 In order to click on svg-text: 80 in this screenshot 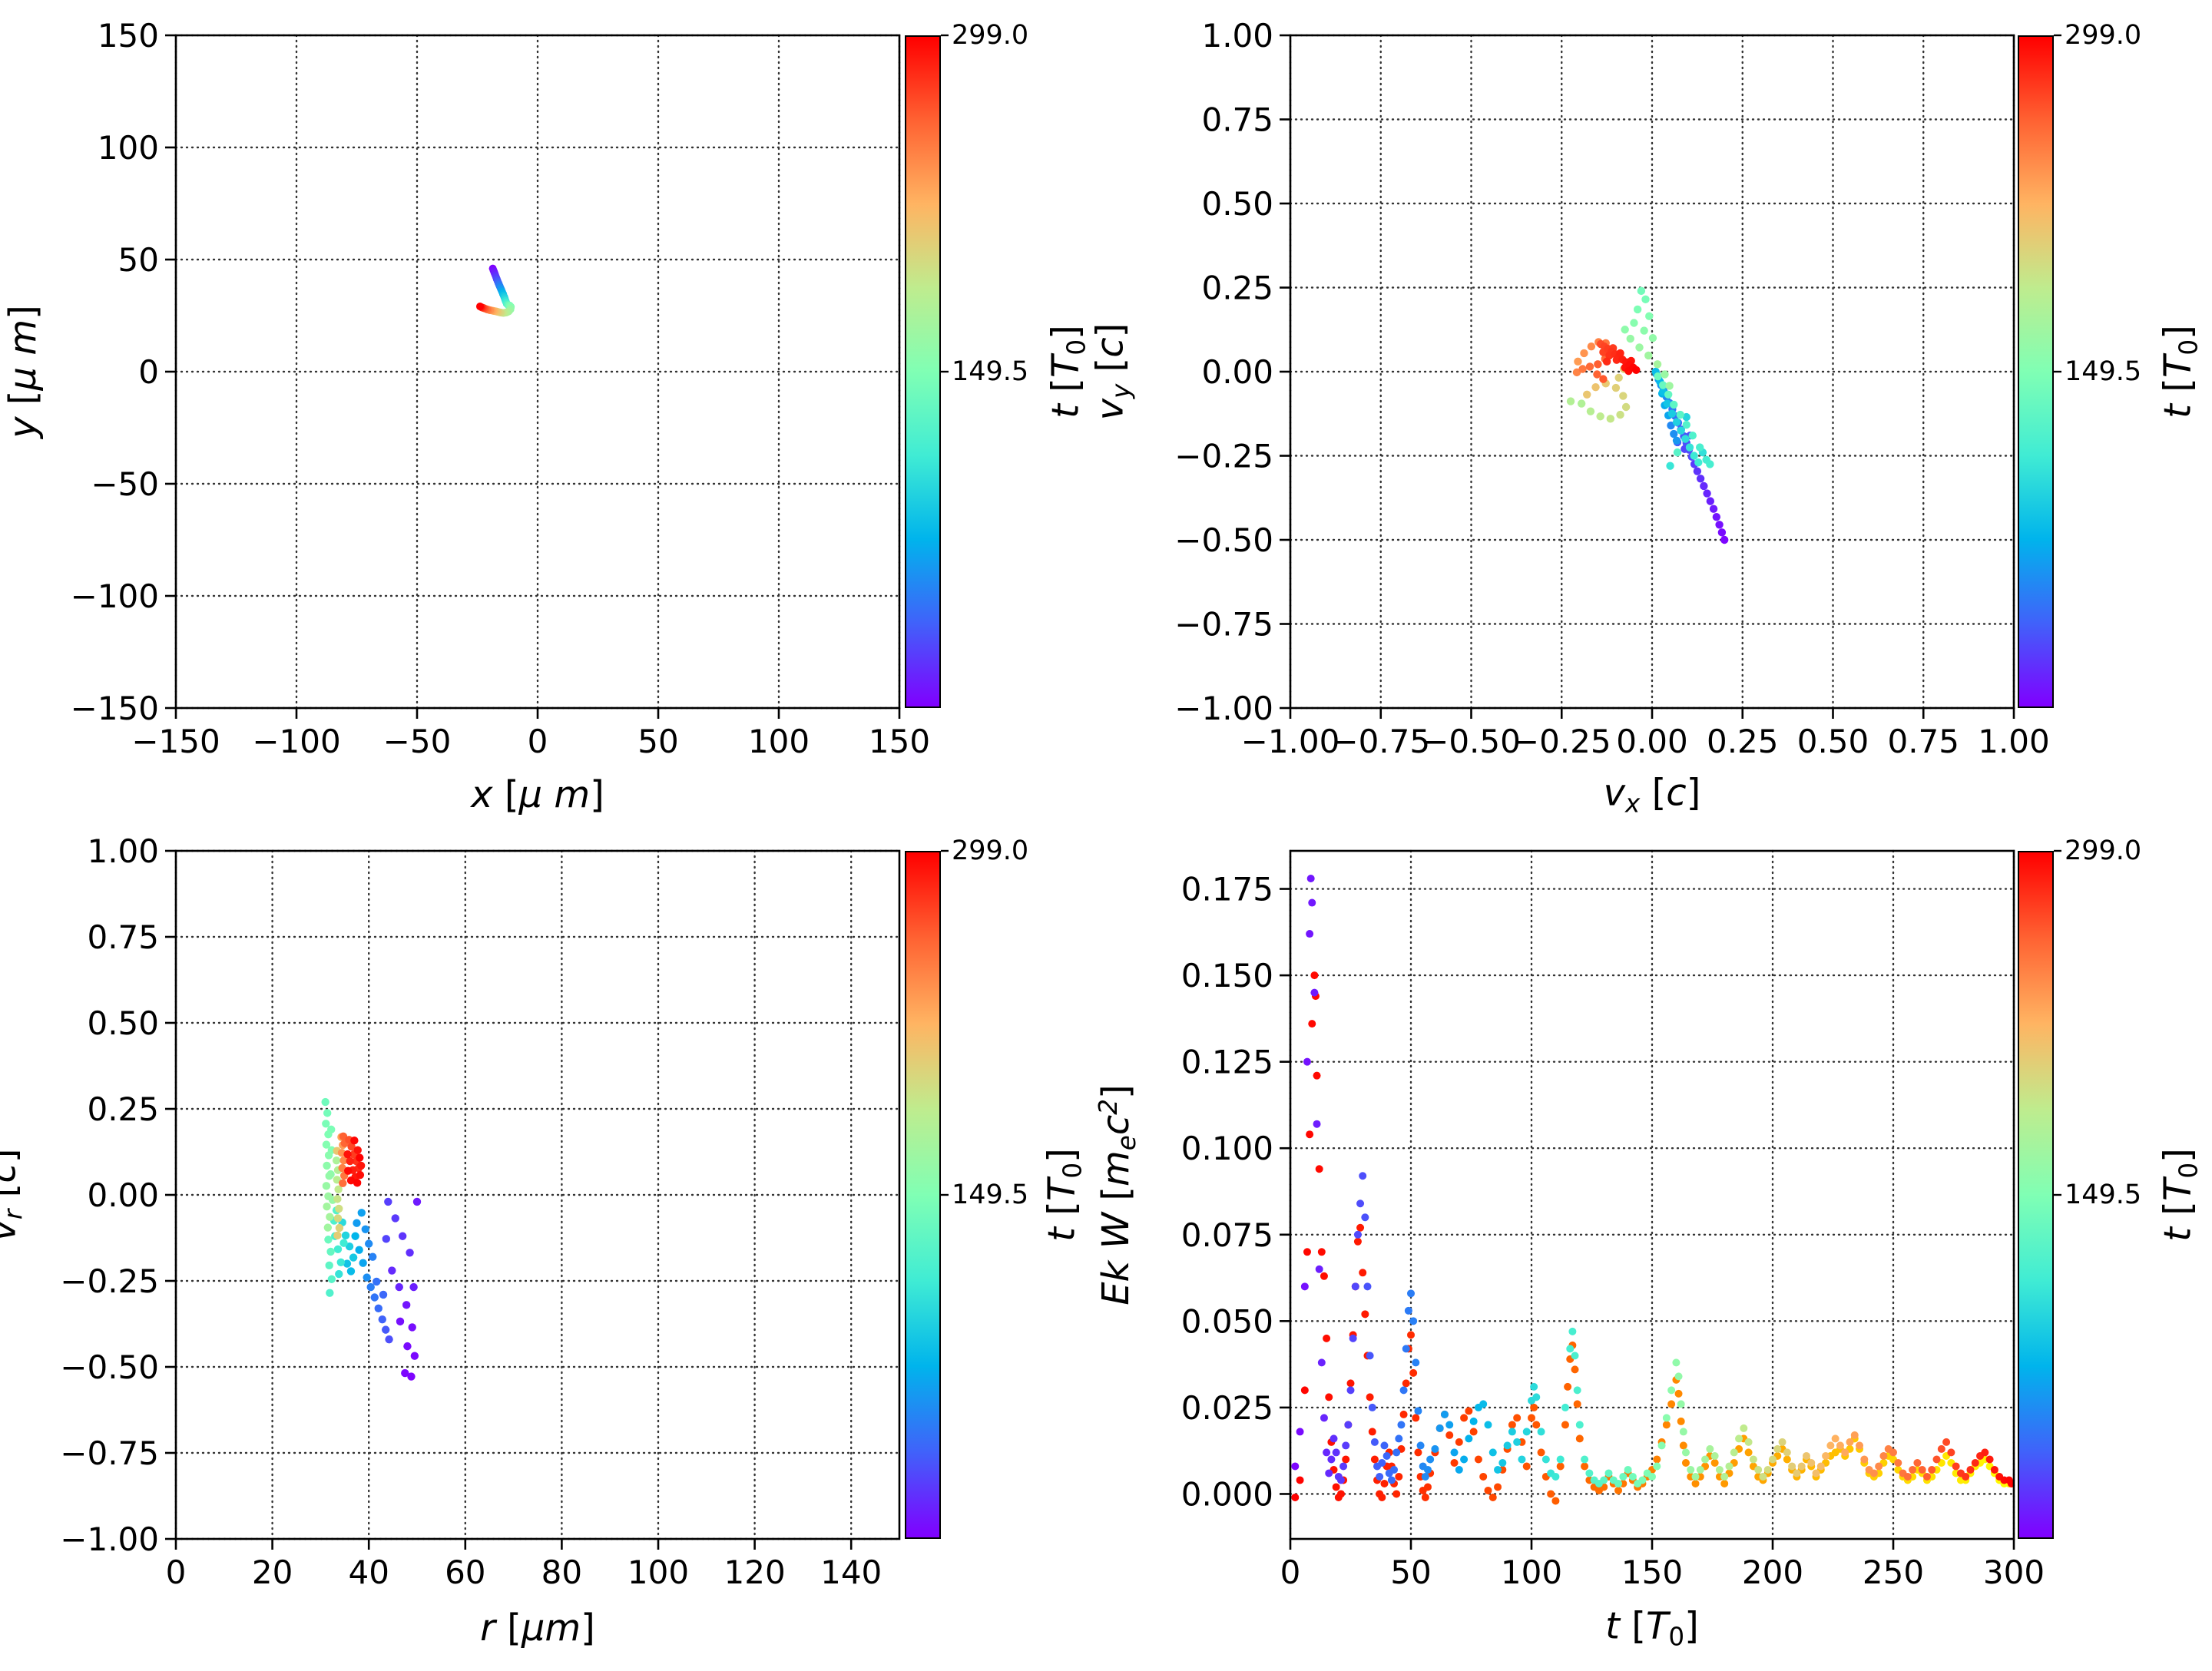, I will do `click(561, 1572)`.